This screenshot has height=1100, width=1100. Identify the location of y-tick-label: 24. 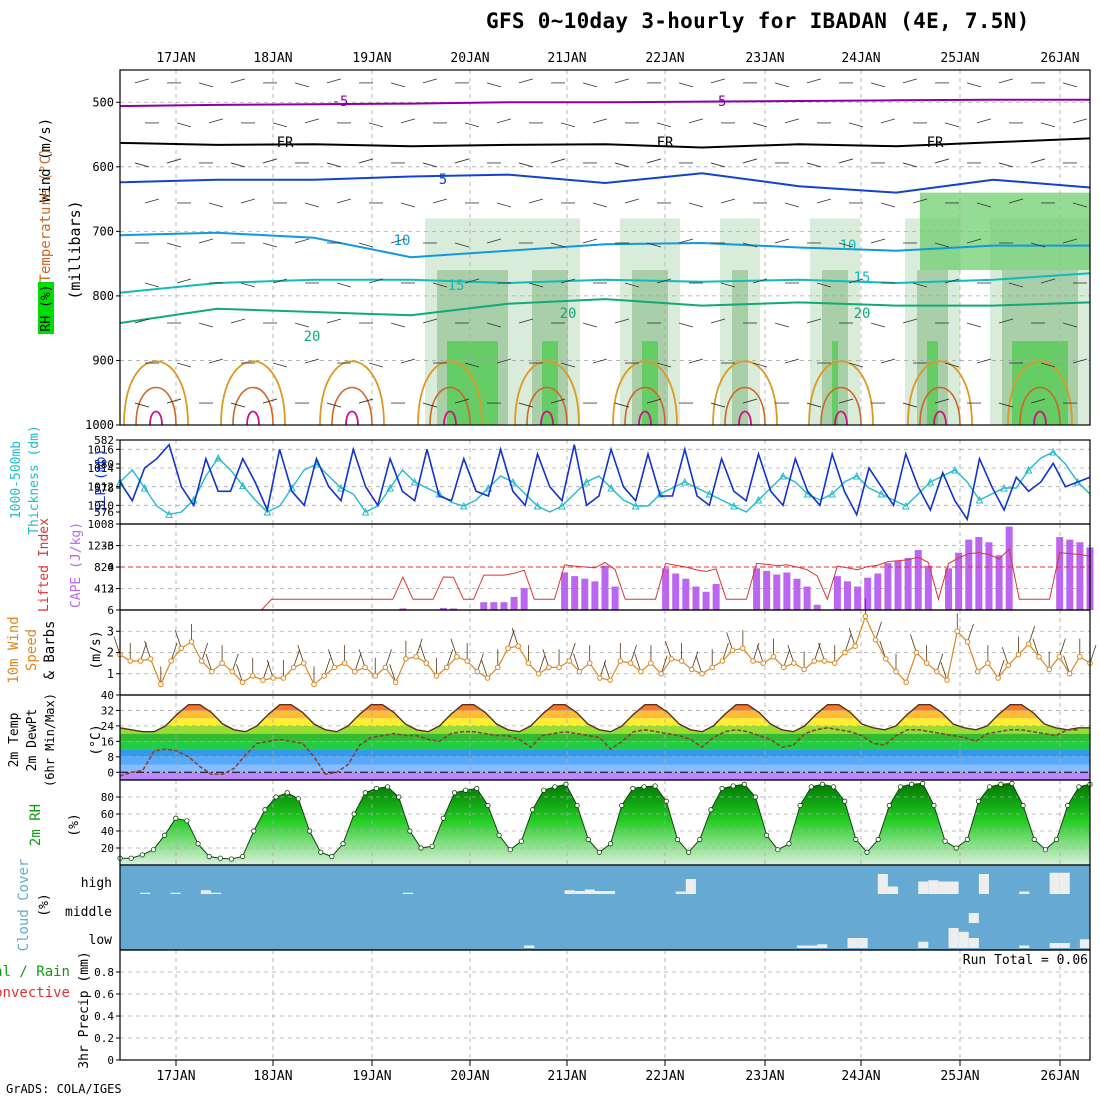
(108, 726).